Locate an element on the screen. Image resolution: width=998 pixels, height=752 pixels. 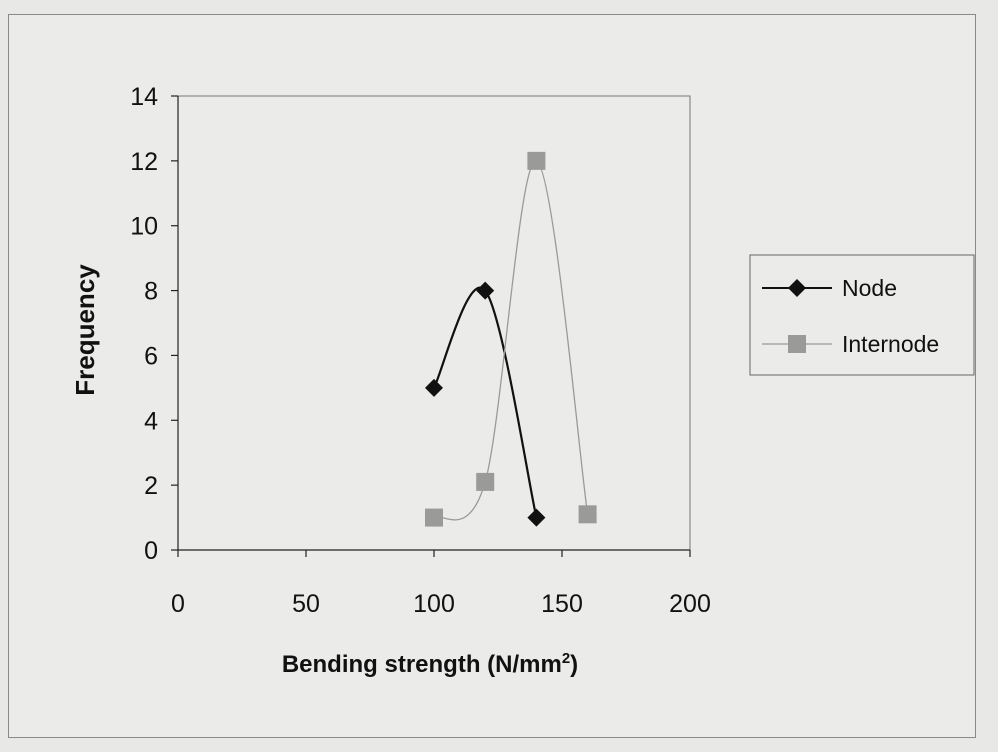
x-axis-label-main: Bending strength (N/mm is located at coordinates (422, 664).